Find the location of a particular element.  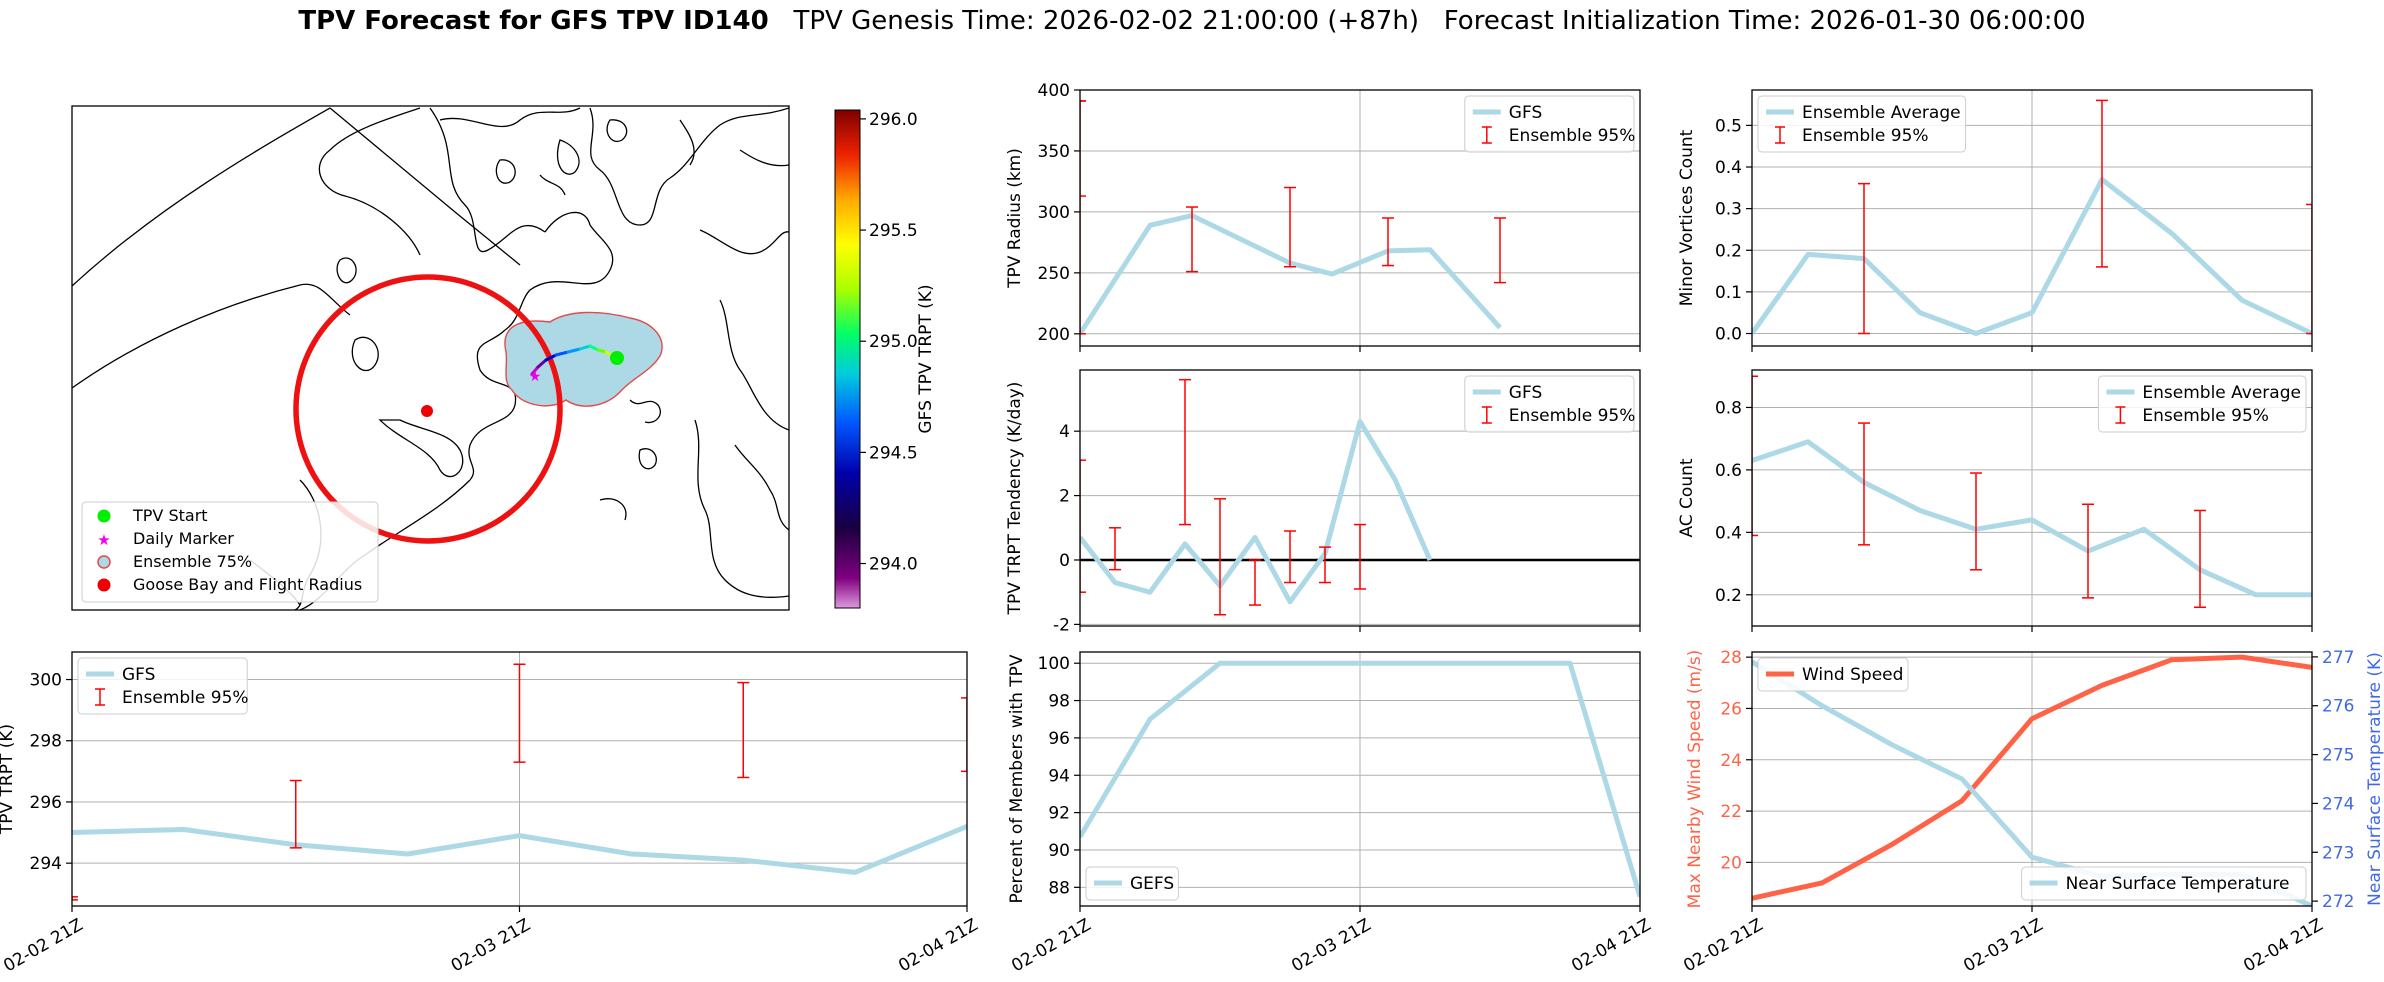

flight-radius-circle is located at coordinates (428, 409).